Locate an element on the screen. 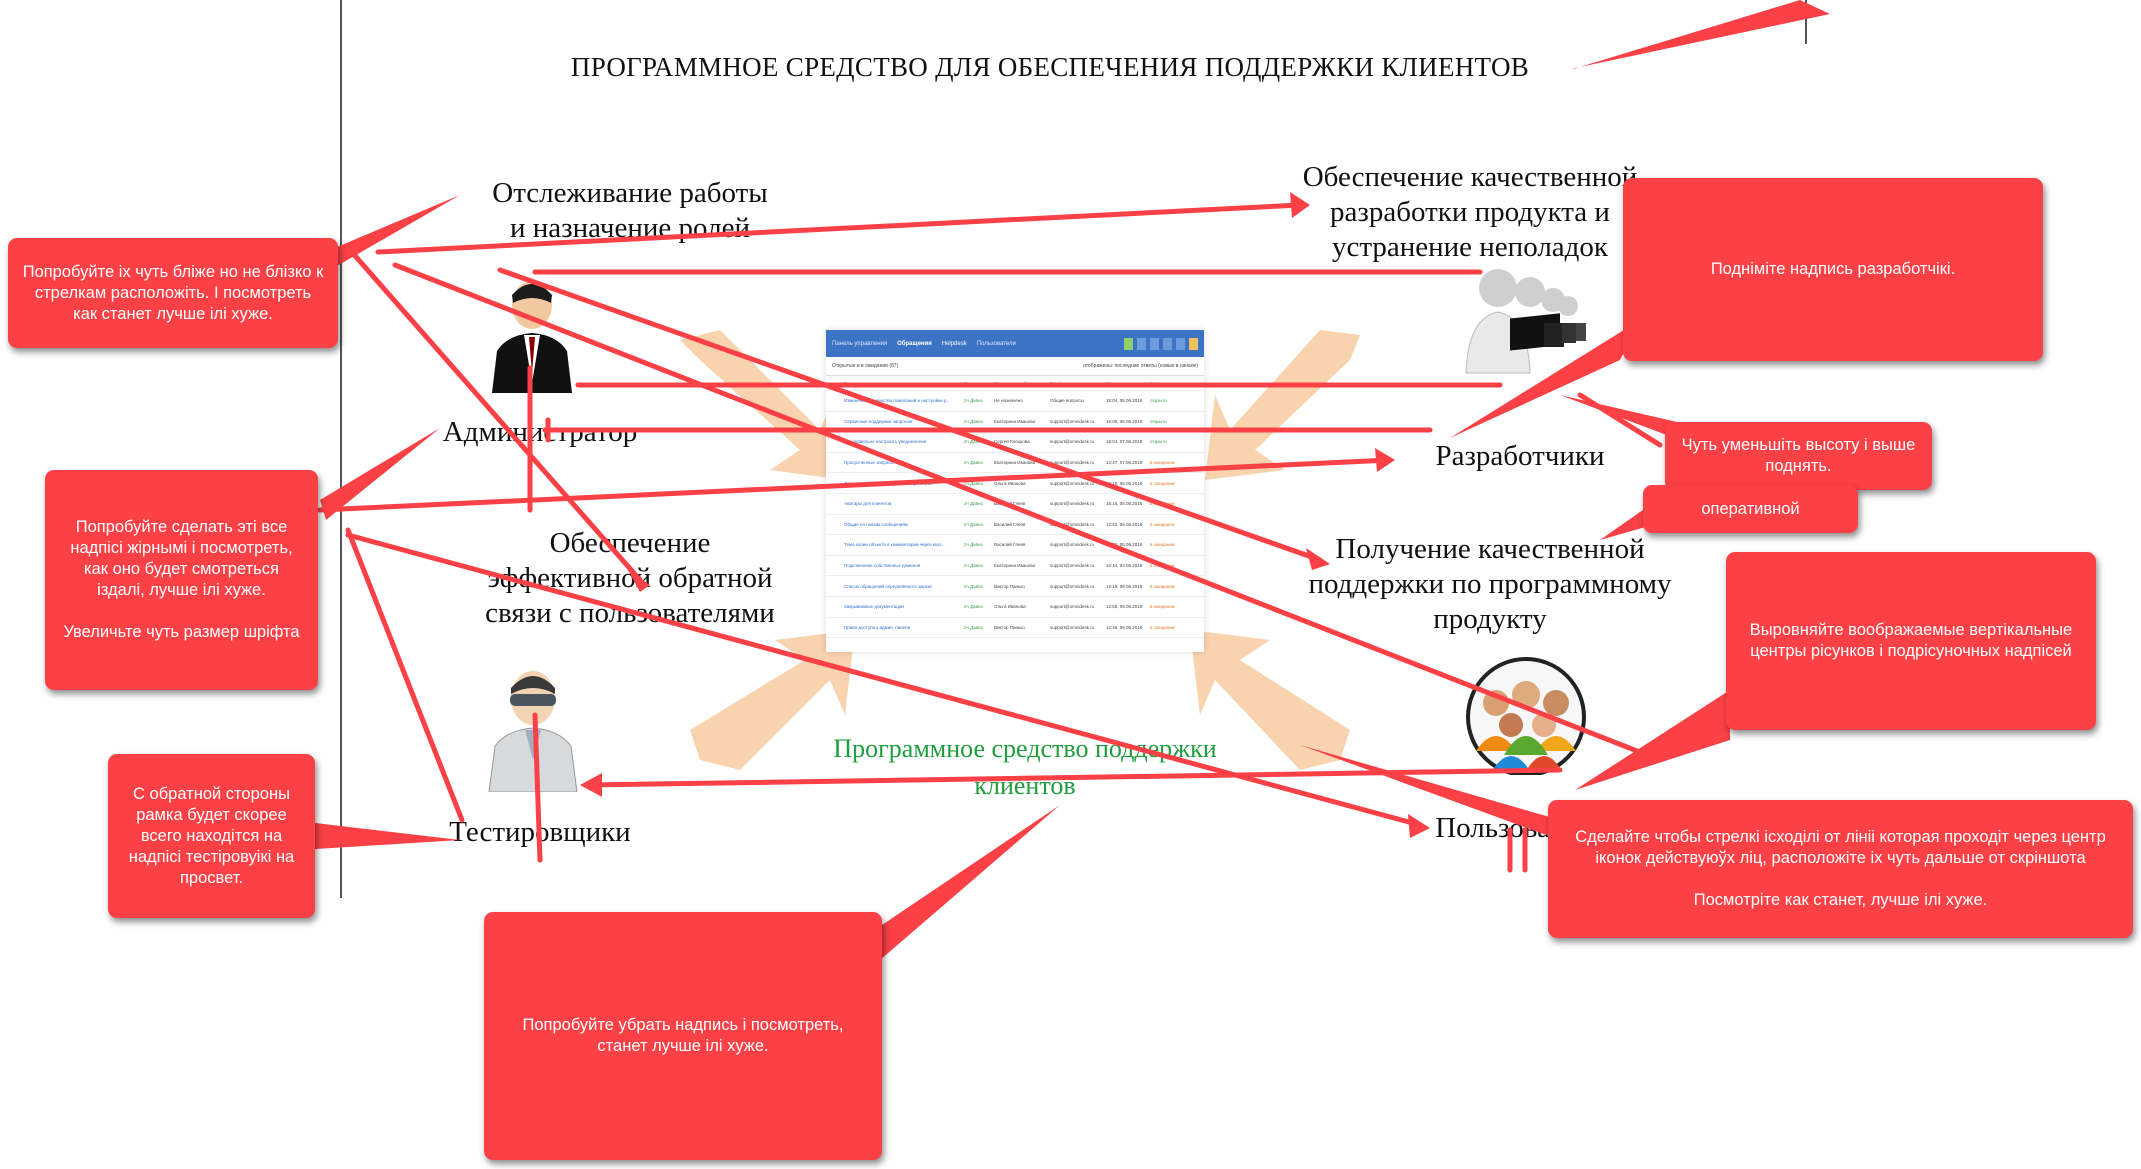  center-caption: Программное средство поддержки клиентов is located at coordinates (1025, 767).